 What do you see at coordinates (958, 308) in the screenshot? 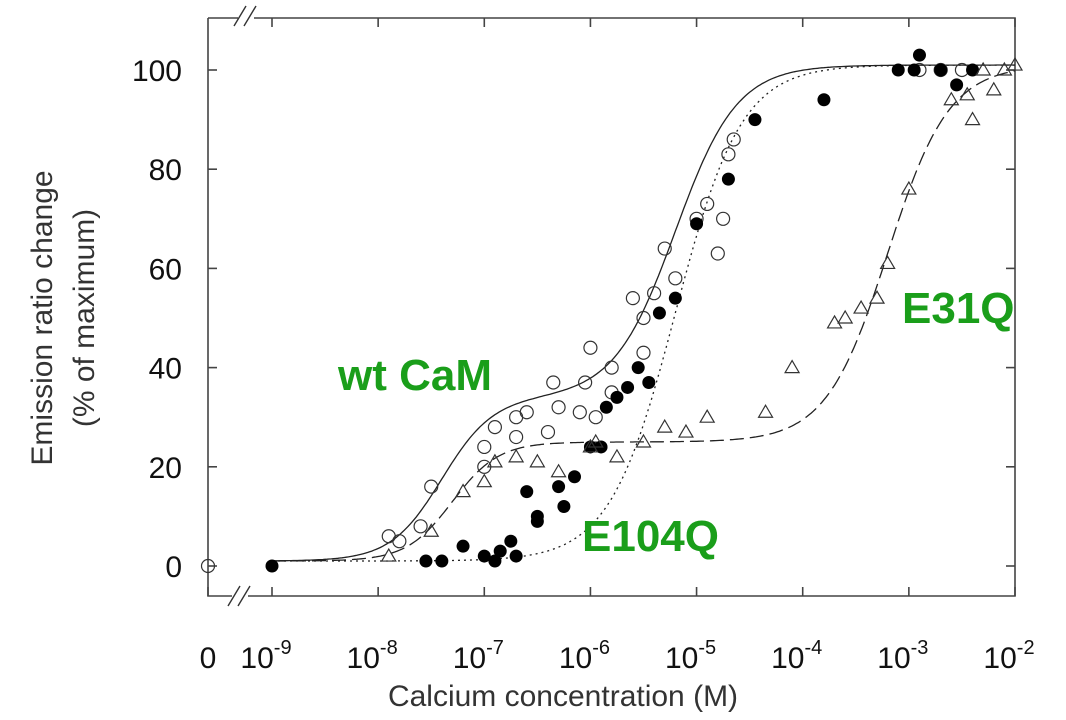
I see `label-e31q: E31Q` at bounding box center [958, 308].